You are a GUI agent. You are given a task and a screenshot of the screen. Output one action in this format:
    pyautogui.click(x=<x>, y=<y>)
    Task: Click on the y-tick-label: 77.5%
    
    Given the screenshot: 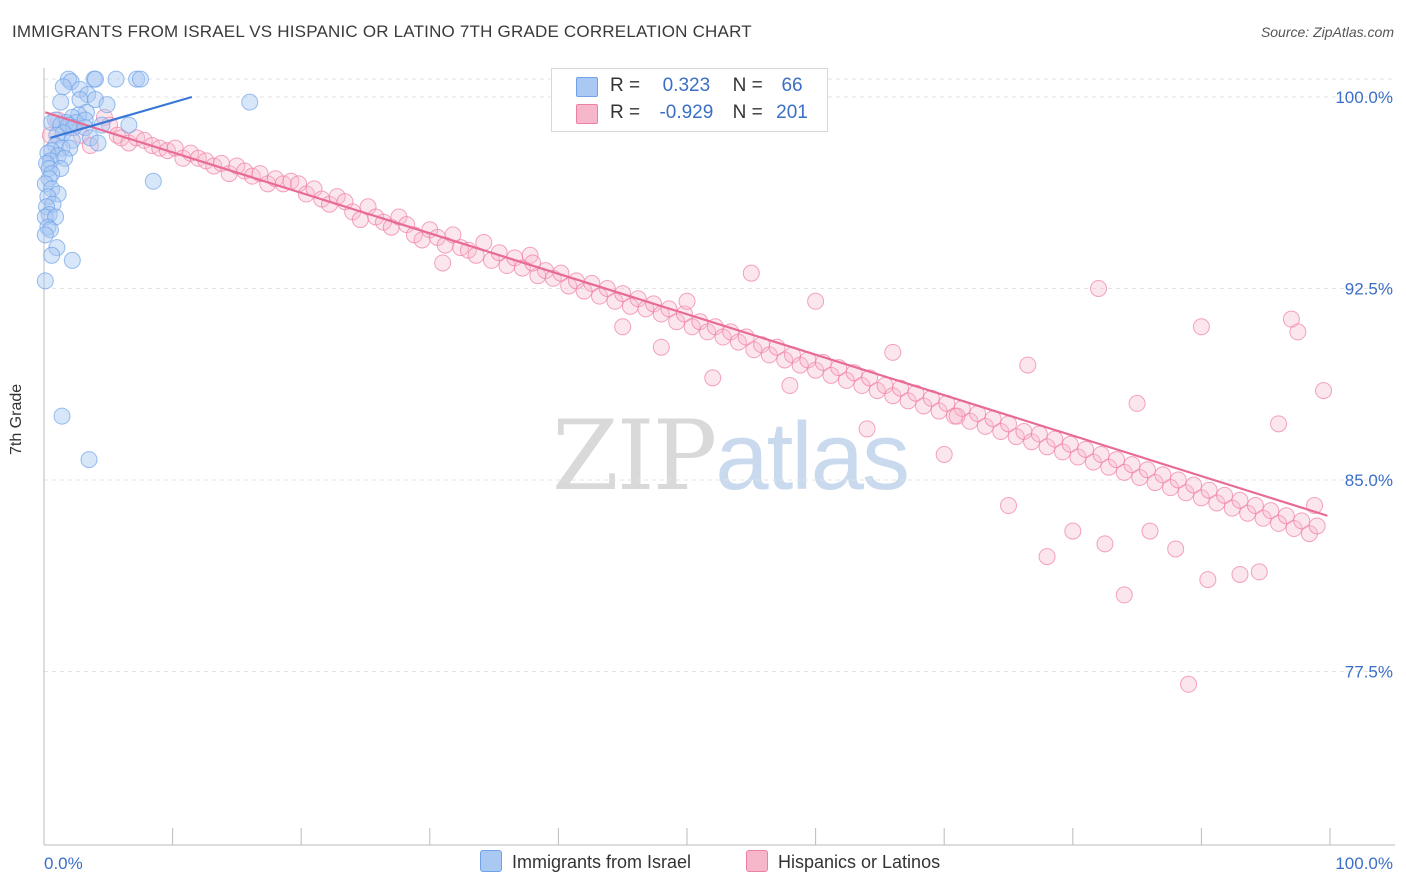 What is the action you would take?
    pyautogui.click(x=1369, y=672)
    